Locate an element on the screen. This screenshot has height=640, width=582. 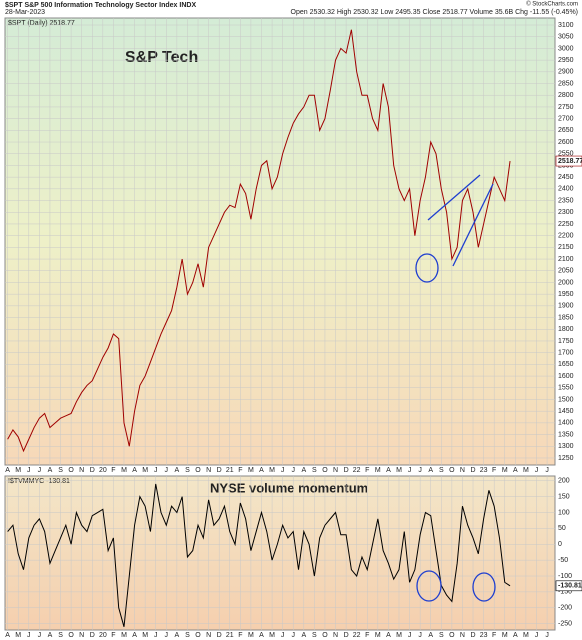
y-tick-label: 2950 is located at coordinates (566, 60).